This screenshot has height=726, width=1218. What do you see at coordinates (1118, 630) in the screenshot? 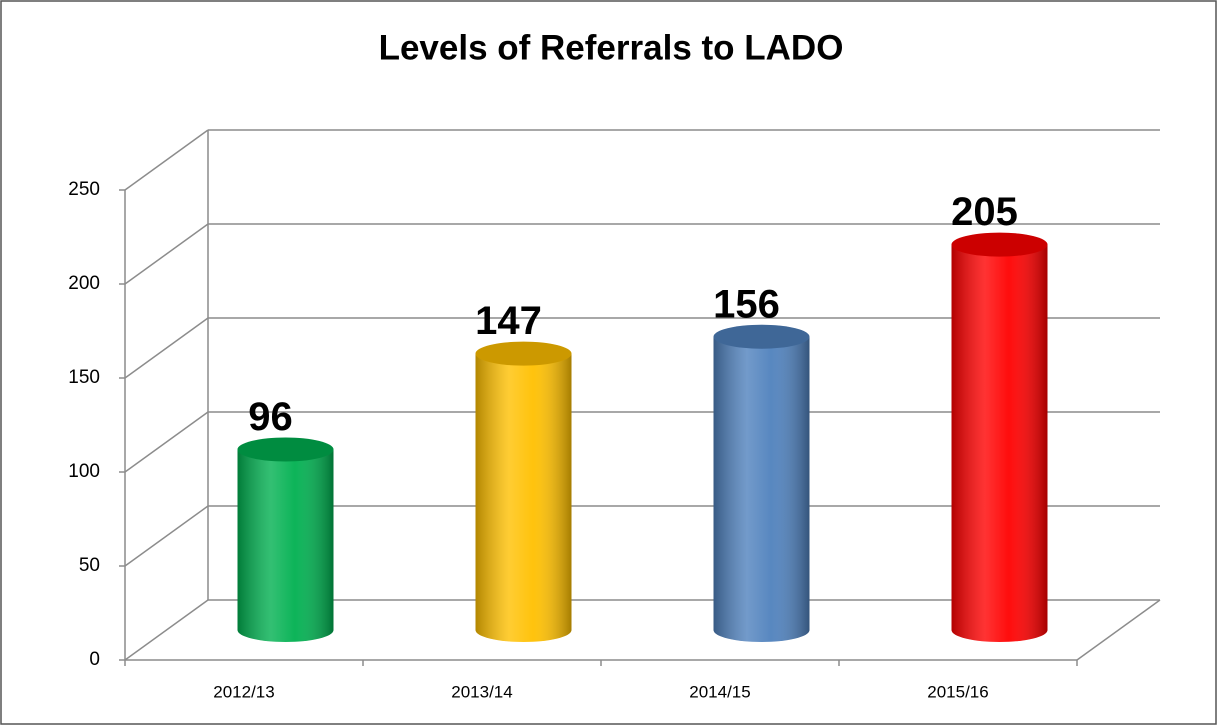
I see `floor-edge` at bounding box center [1118, 630].